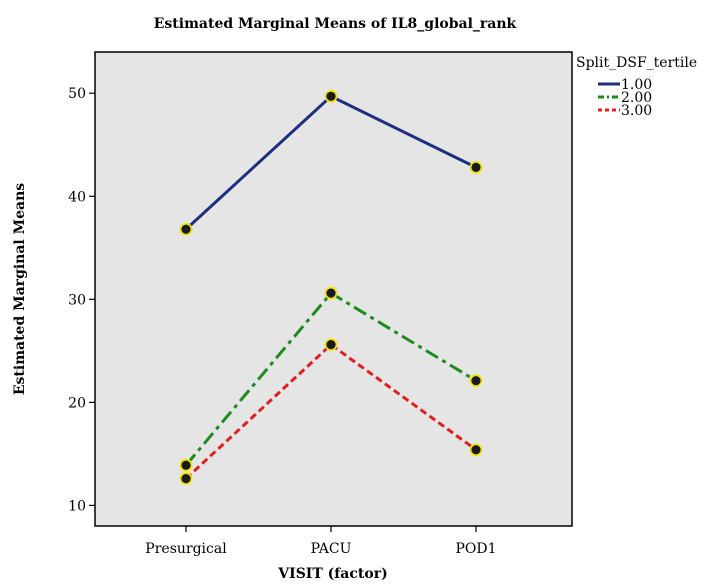 This screenshot has width=727, height=584. I want to click on y-tick-label: 40, so click(77, 197).